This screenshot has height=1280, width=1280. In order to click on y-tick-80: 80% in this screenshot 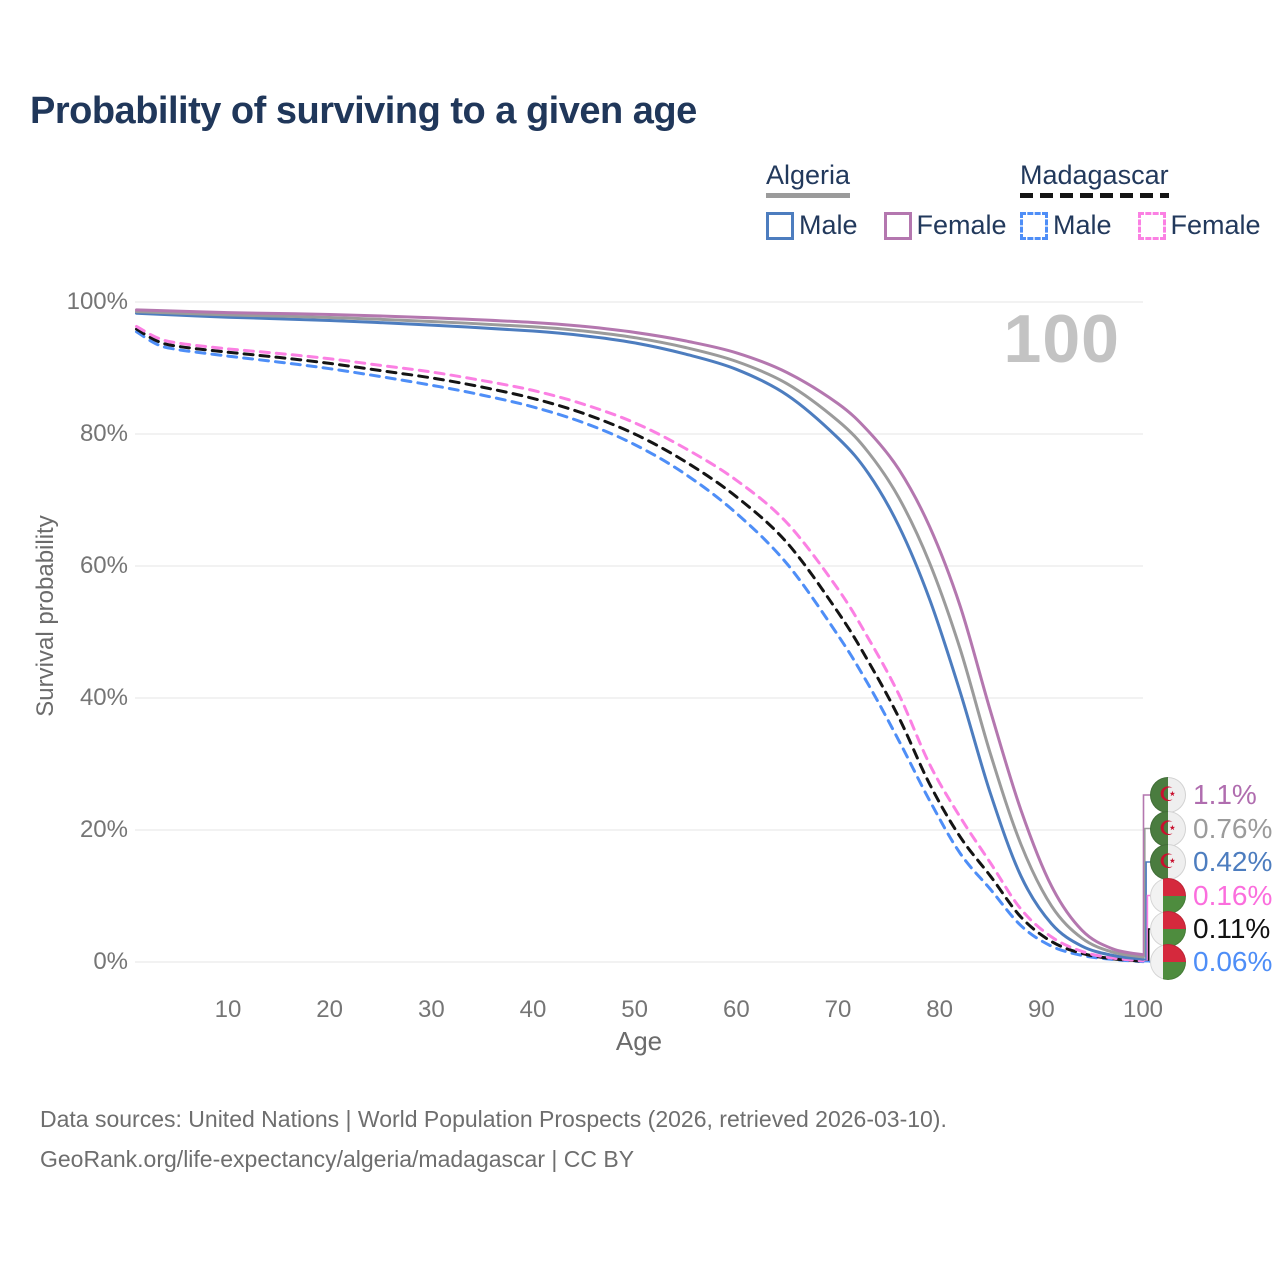, I will do `click(103, 433)`.